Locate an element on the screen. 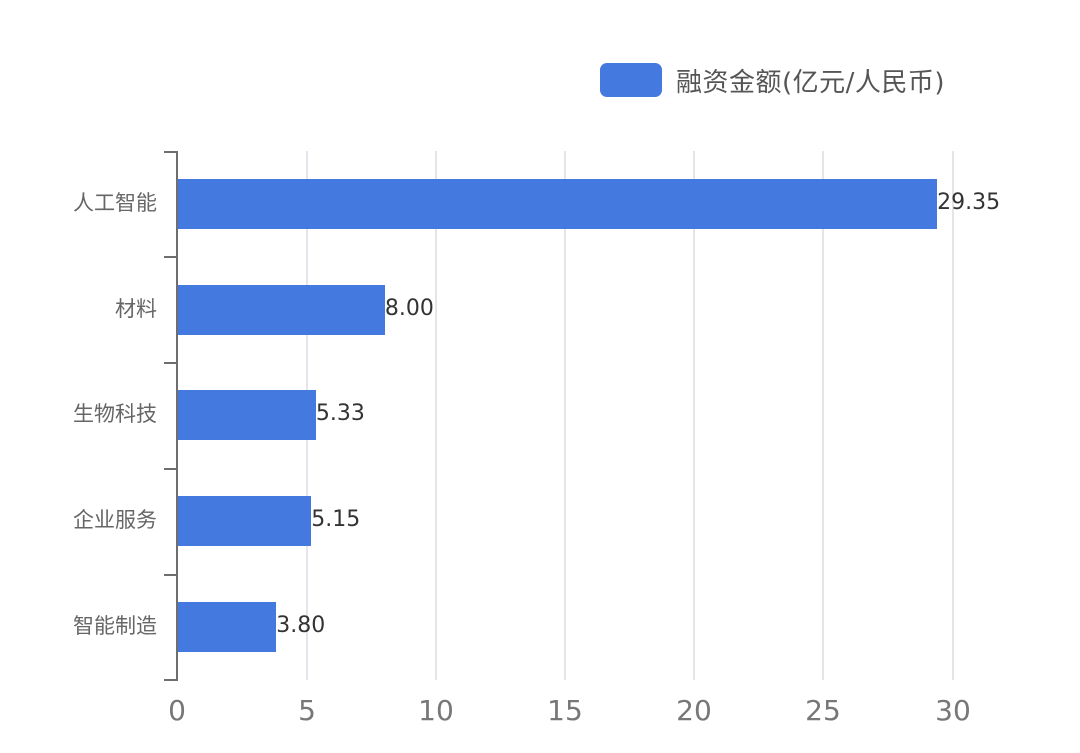 The width and height of the screenshot is (1080, 753). bar-shengwu-keji is located at coordinates (247, 415).